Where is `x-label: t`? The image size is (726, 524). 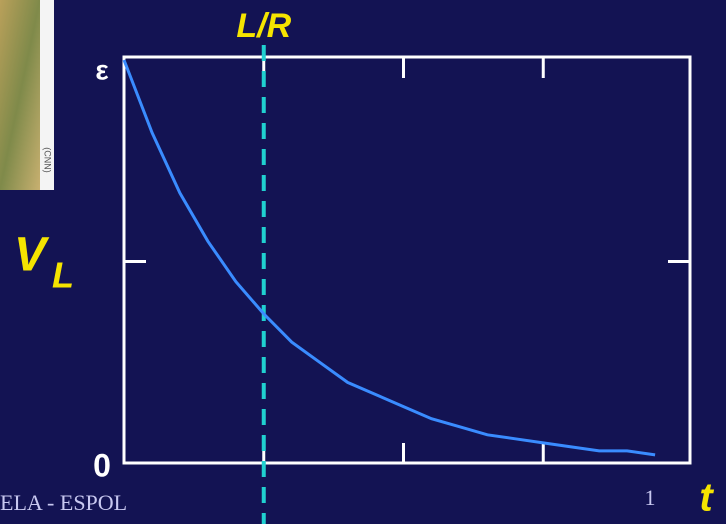 x-label: t is located at coordinates (706, 498).